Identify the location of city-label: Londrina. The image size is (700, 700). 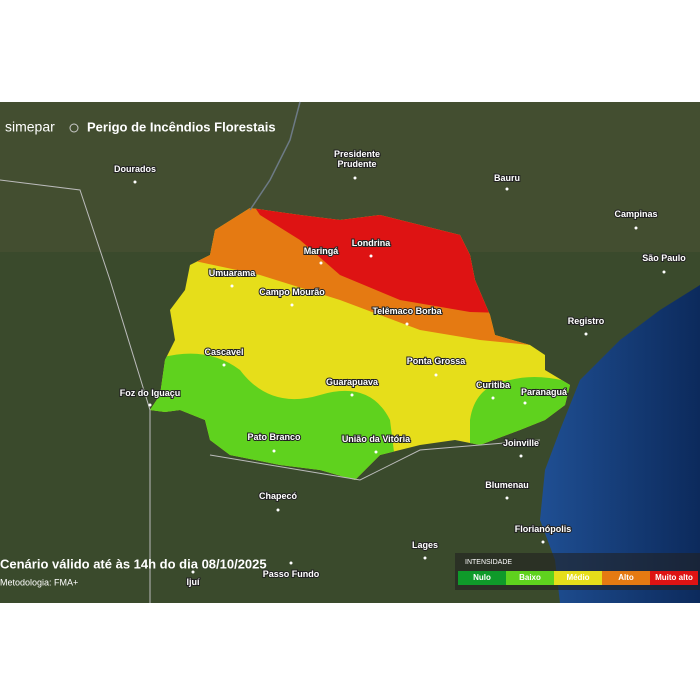
(371, 243).